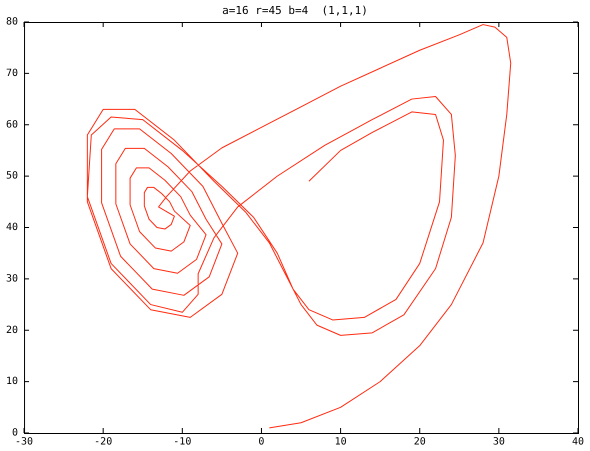  What do you see at coordinates (578, 442) in the screenshot?
I see `x-tick-label: 40` at bounding box center [578, 442].